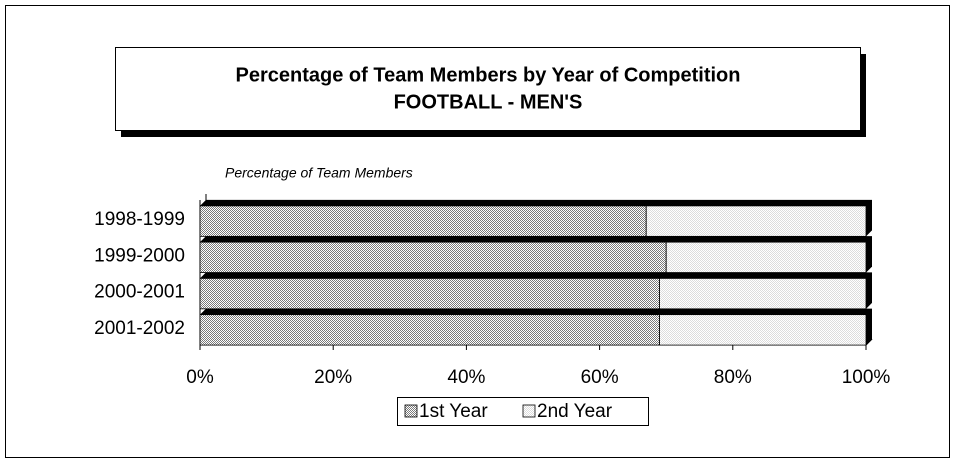 This screenshot has width=957, height=464. What do you see at coordinates (488, 89) in the screenshot?
I see `title-box` at bounding box center [488, 89].